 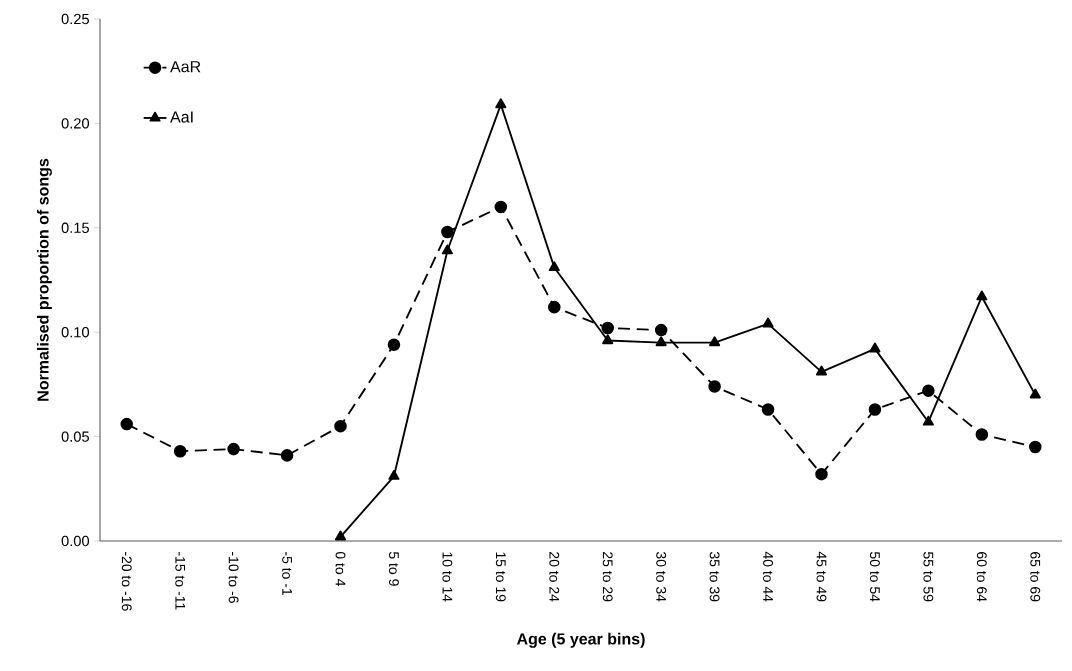 What do you see at coordinates (1035, 577) in the screenshot?
I see `x-tick-label: 65 to 69` at bounding box center [1035, 577].